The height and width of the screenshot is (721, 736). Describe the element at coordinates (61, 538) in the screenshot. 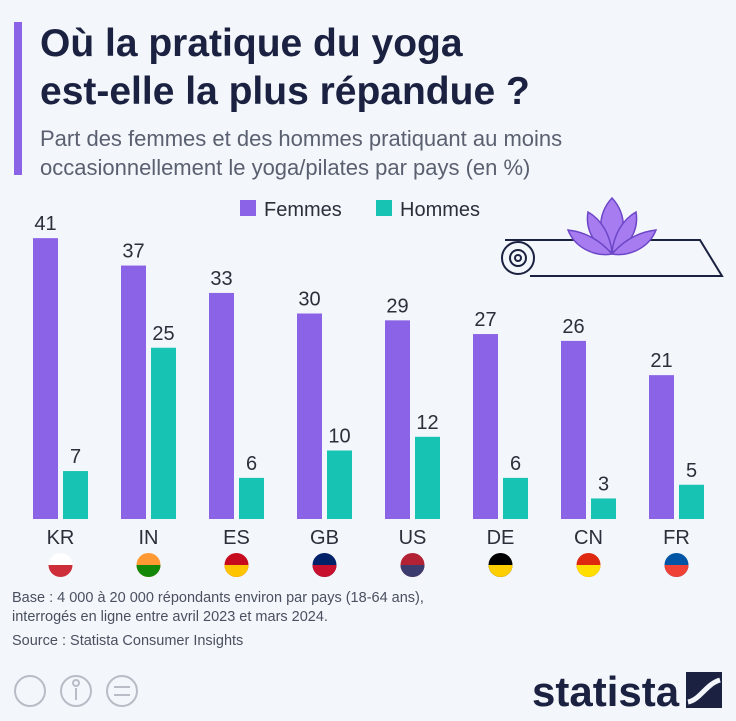

I see `category-label: KR` at that location.